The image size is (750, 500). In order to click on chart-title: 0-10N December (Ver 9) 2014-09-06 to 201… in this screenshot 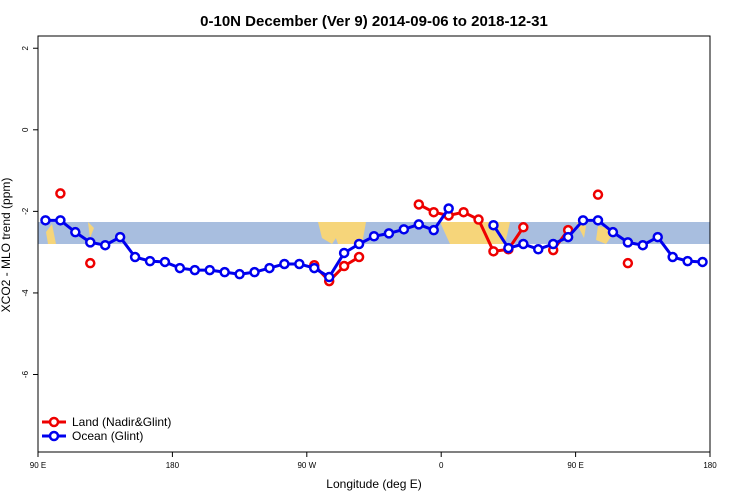, I will do `click(374, 21)`.